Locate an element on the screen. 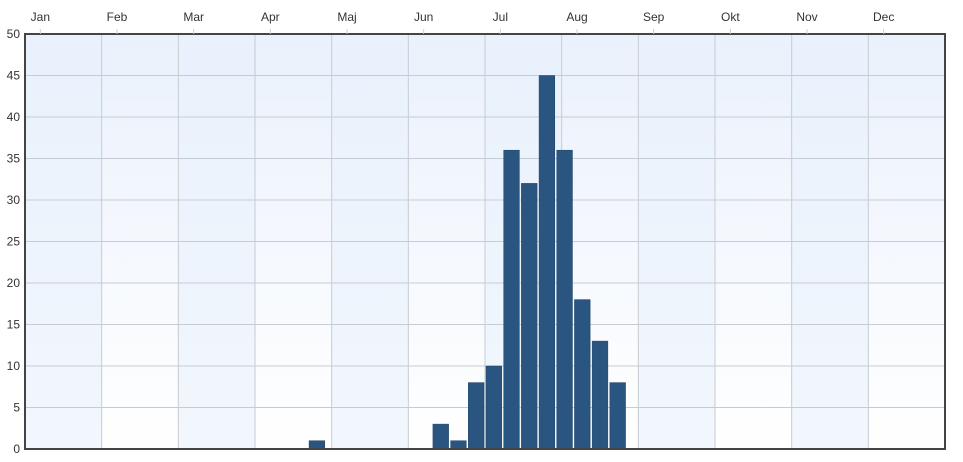 The image size is (963, 462). x-tick-label: Feb is located at coordinates (117, 17).